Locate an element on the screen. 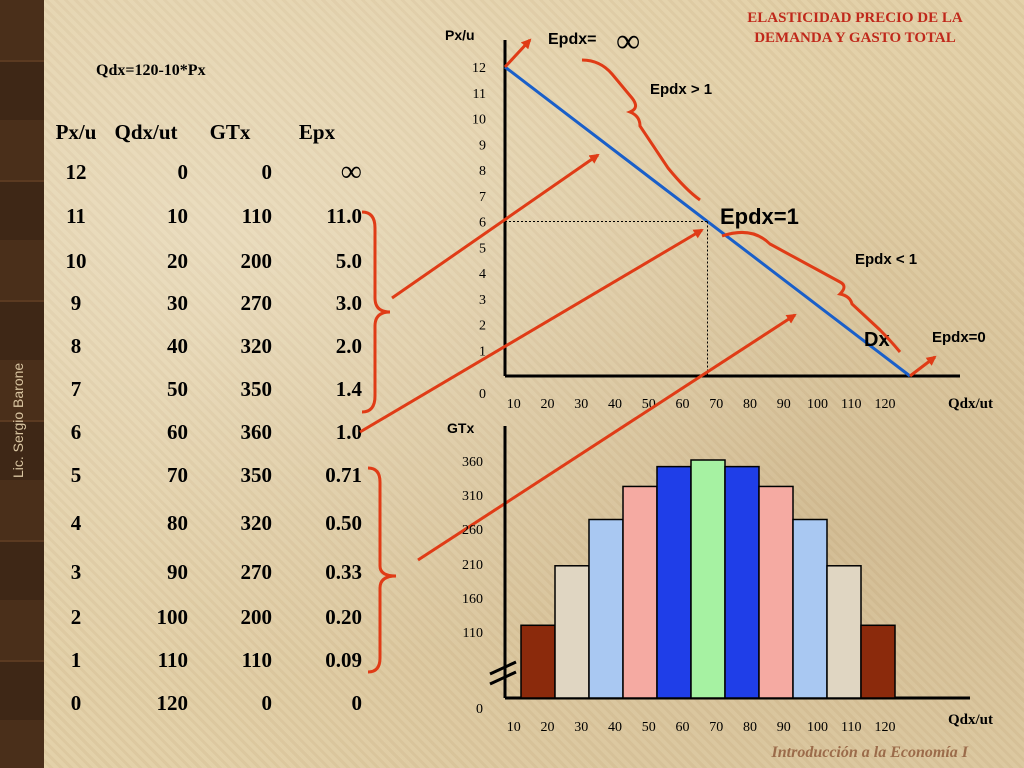  bar-x-axis-label: Qdx/ut is located at coordinates (970, 720).